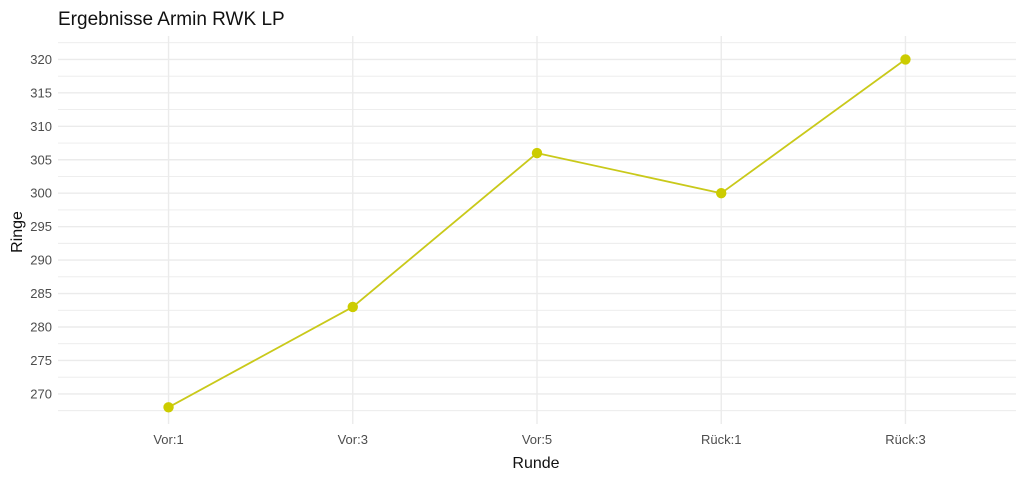 The image size is (1024, 478). I want to click on x-axis-ticks: Vor:1 Vor:3 Vor:5 Rück:1 Rück:3, so click(539, 439).